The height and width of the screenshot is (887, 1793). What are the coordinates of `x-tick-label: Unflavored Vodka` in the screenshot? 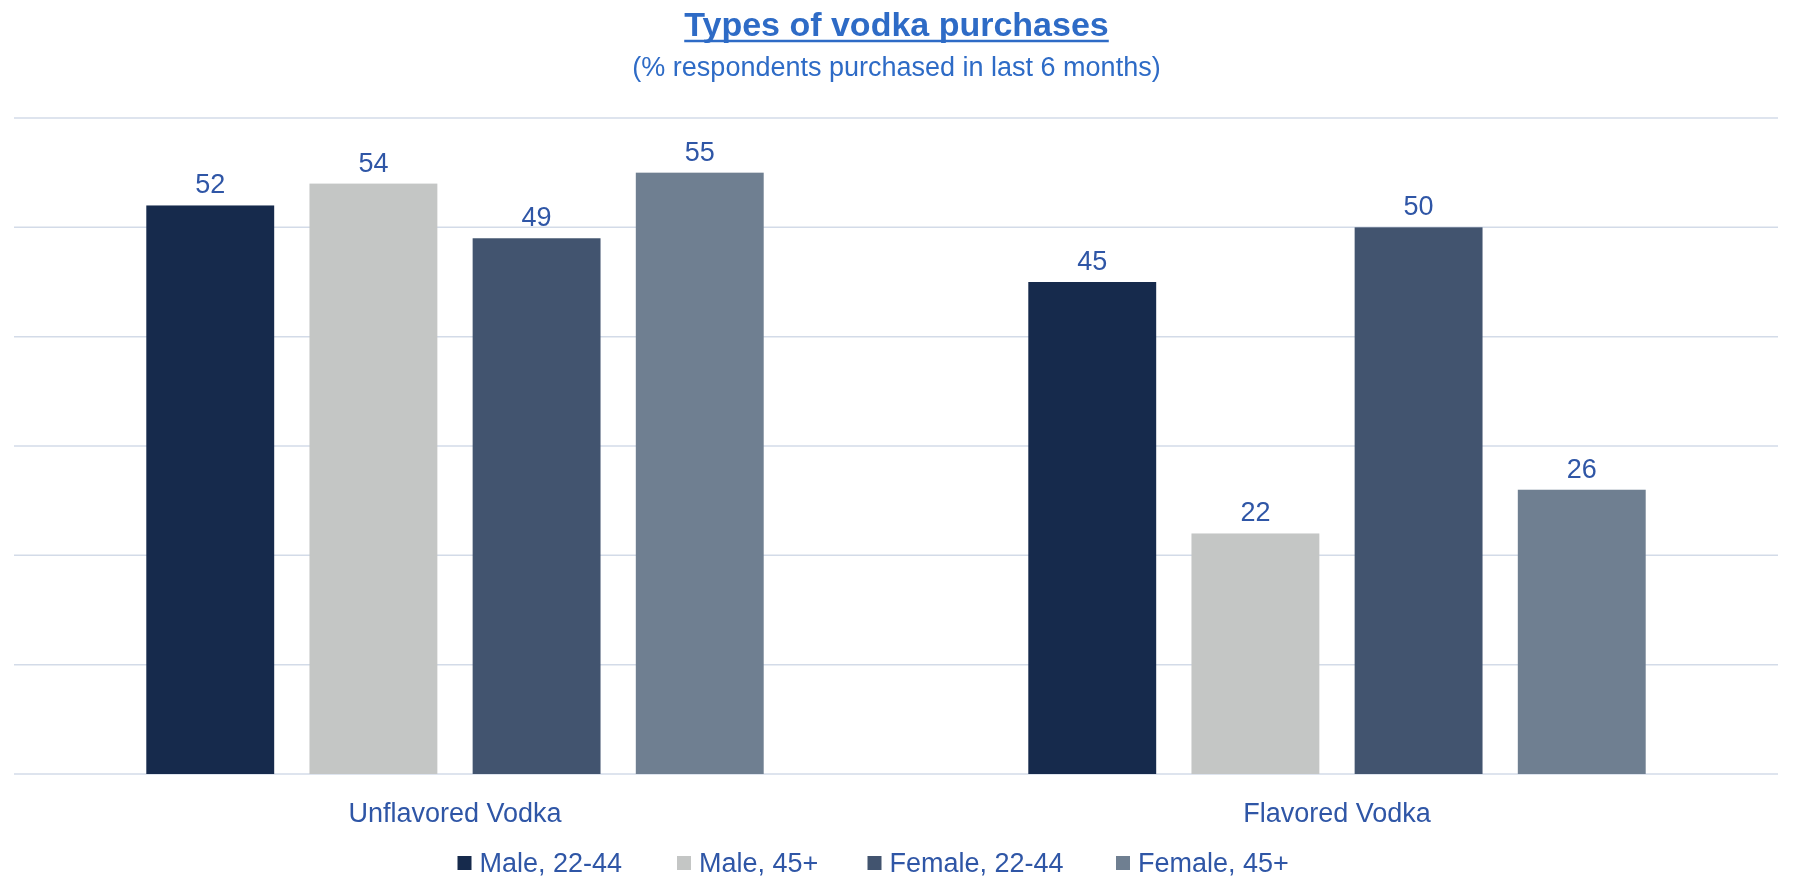 It's located at (455, 813).